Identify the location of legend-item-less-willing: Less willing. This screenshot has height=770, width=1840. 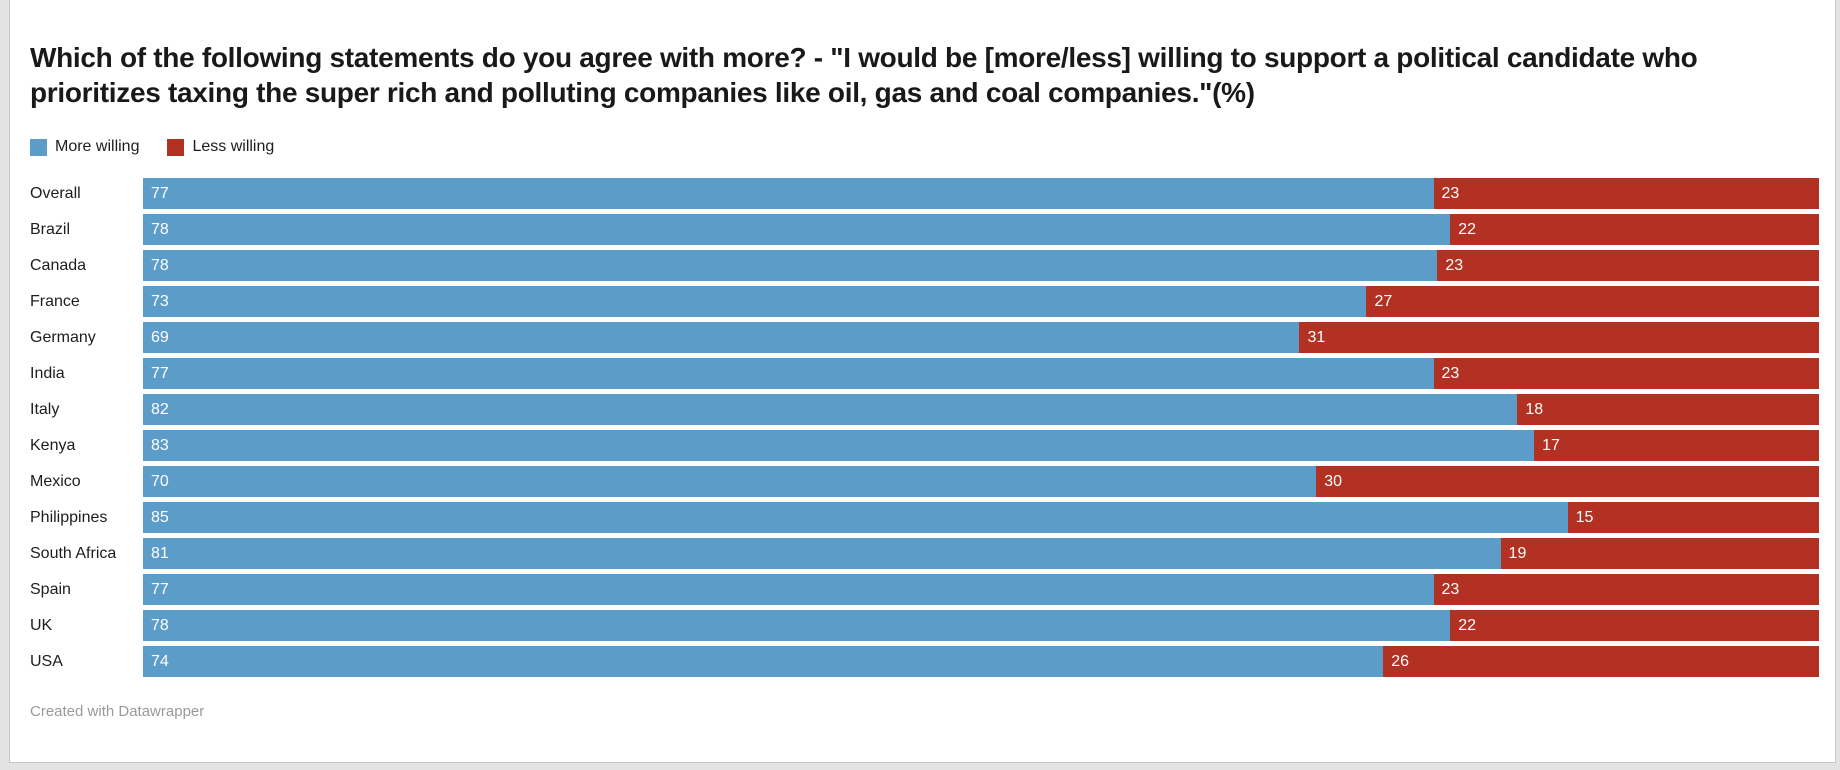
(220, 147).